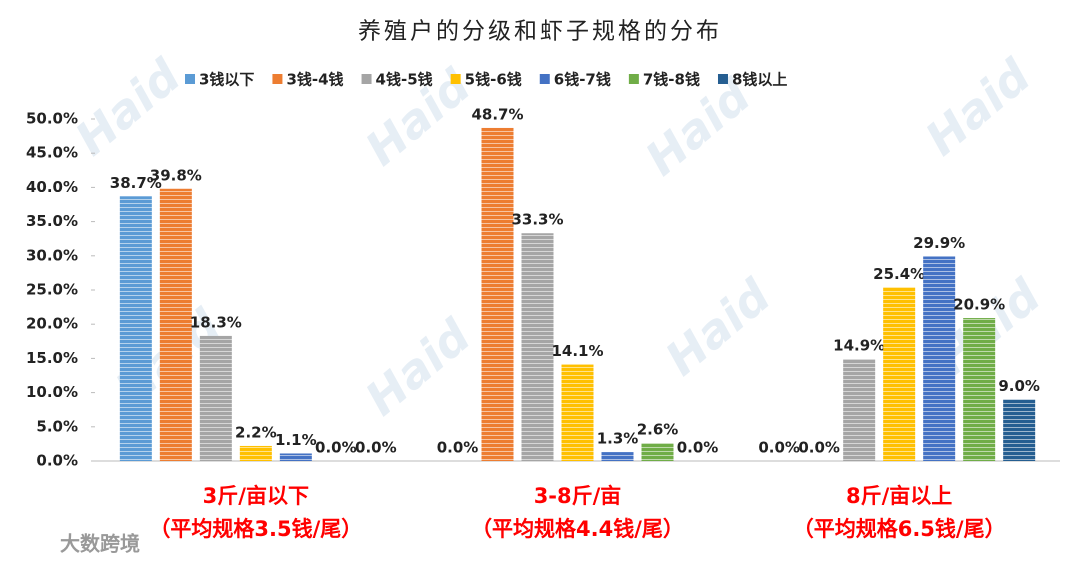 This screenshot has height=567, width=1080. I want to click on y-tick-label: 25.0%, so click(52, 290).